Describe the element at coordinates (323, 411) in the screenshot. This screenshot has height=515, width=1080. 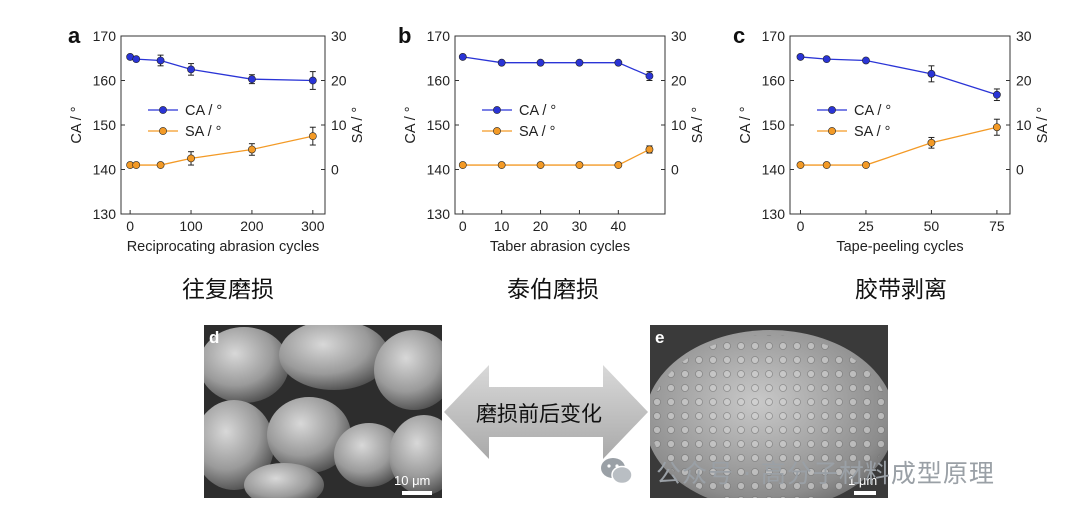
I see `sem-texture-d` at that location.